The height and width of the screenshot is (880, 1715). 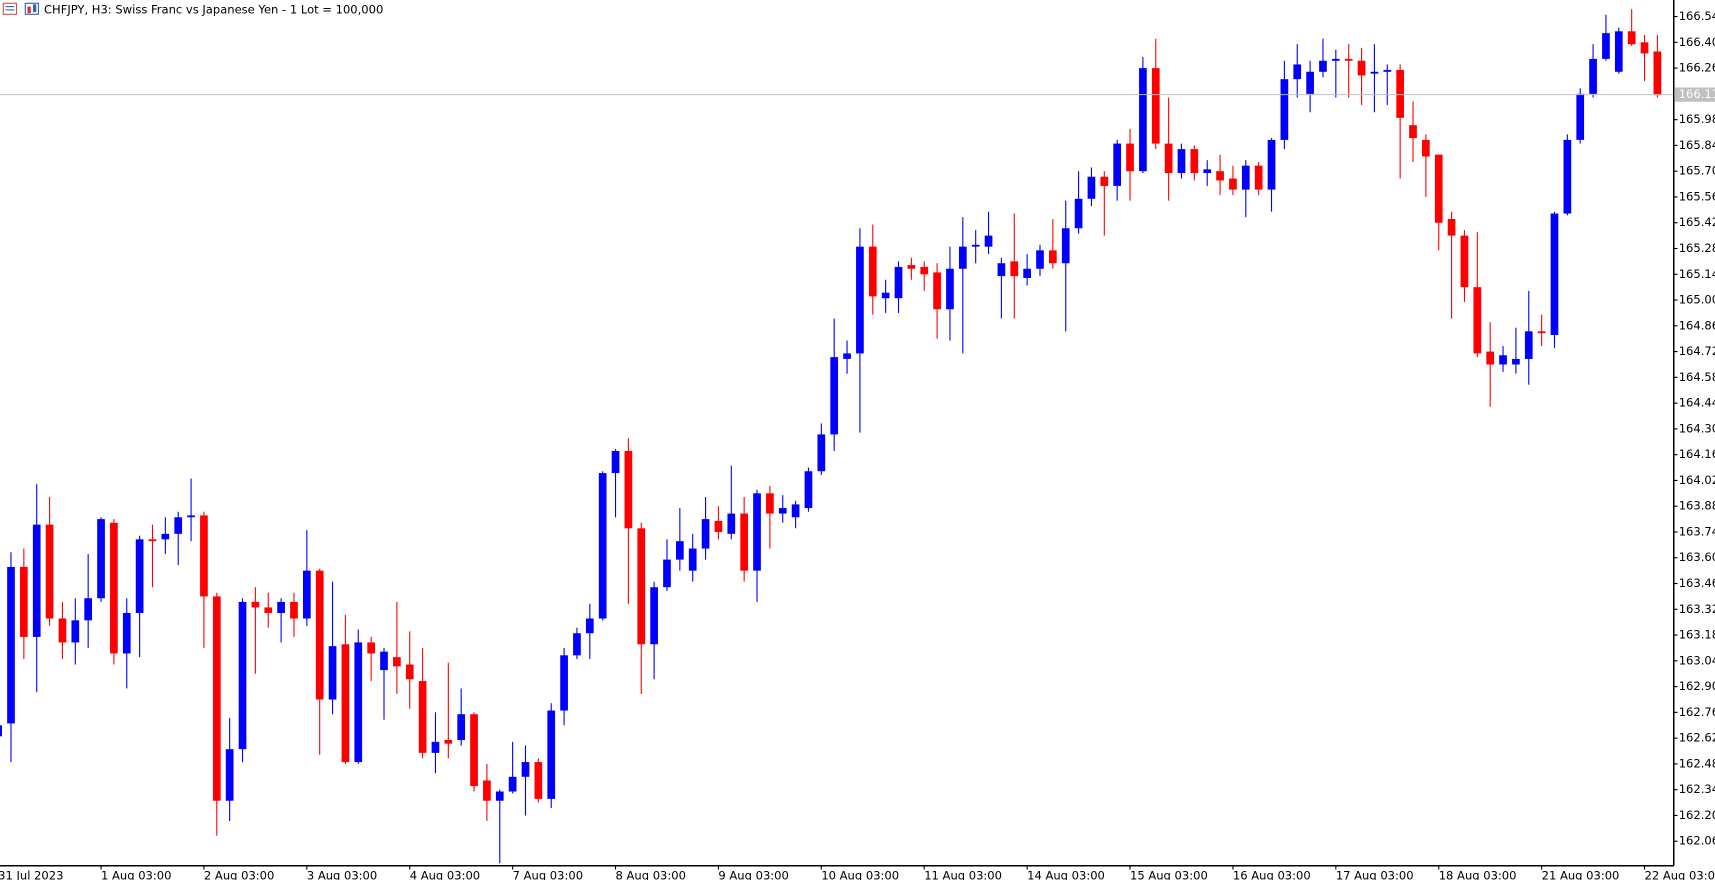 I want to click on x-tick-label: 14 Aug 03:00, so click(x=1066, y=874).